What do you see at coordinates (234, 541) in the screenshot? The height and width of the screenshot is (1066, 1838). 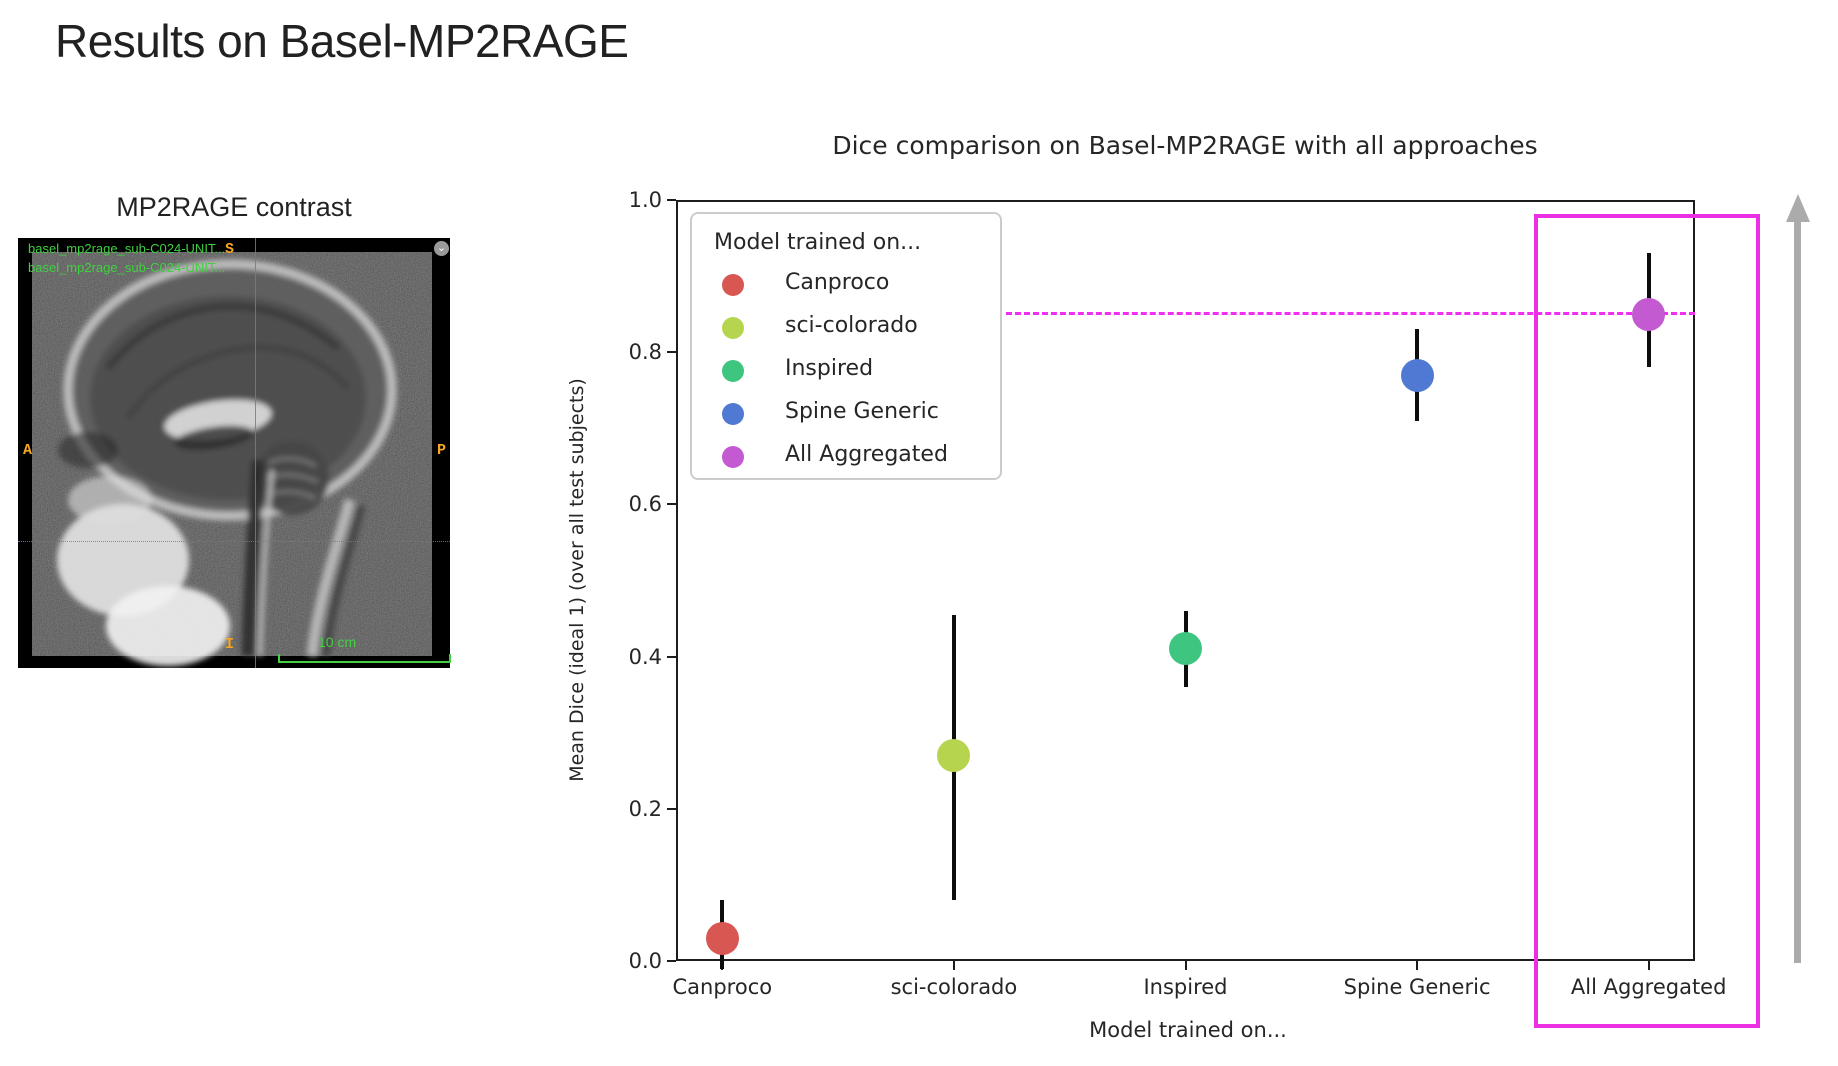 I see `crosshair-horizontal` at bounding box center [234, 541].